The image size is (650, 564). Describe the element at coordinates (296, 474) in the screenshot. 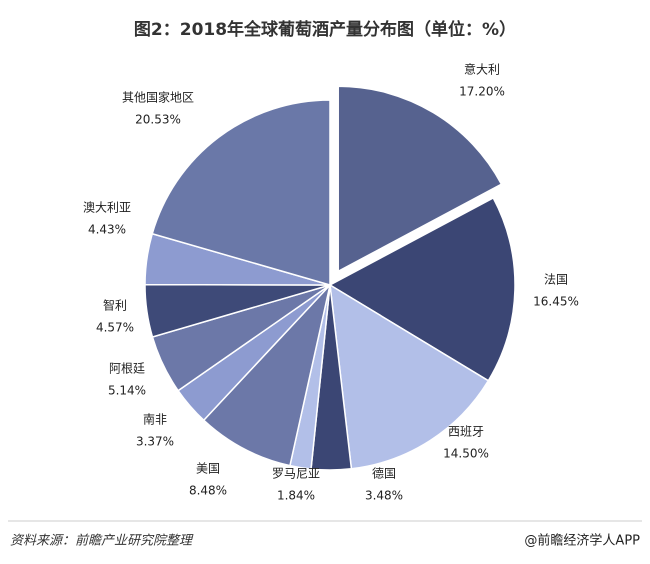

I see `slice-label: 罗马尼亚` at that location.